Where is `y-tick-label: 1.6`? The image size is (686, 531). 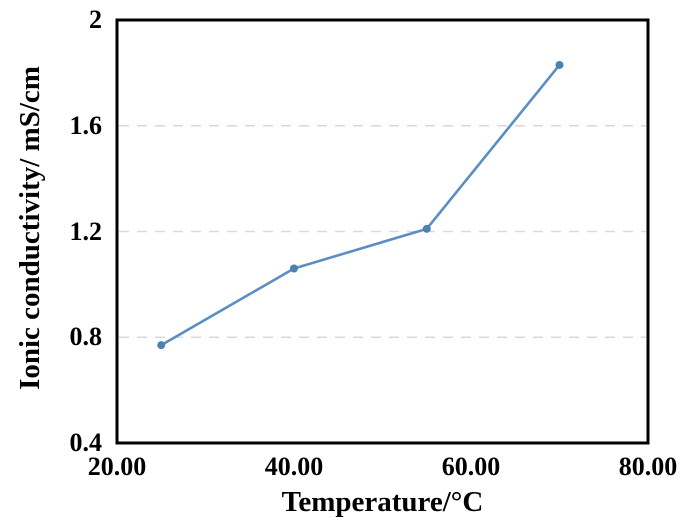 y-tick-label: 1.6 is located at coordinates (86, 125).